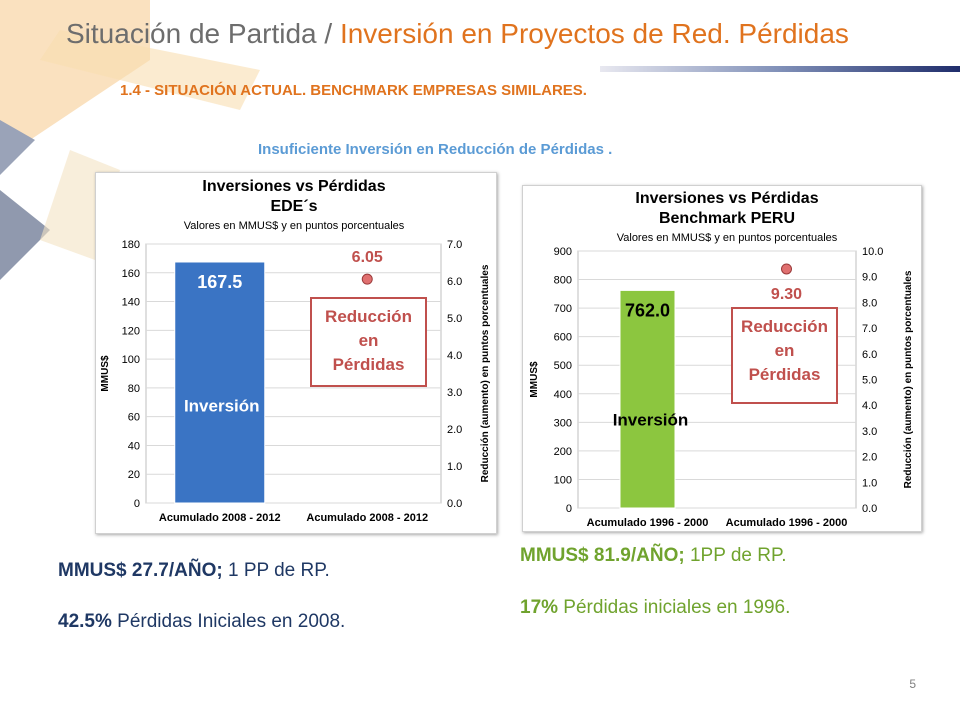 This screenshot has width=960, height=720. Describe the element at coordinates (293, 206) in the screenshot. I see `chart-title-line2: EDE´s` at that location.